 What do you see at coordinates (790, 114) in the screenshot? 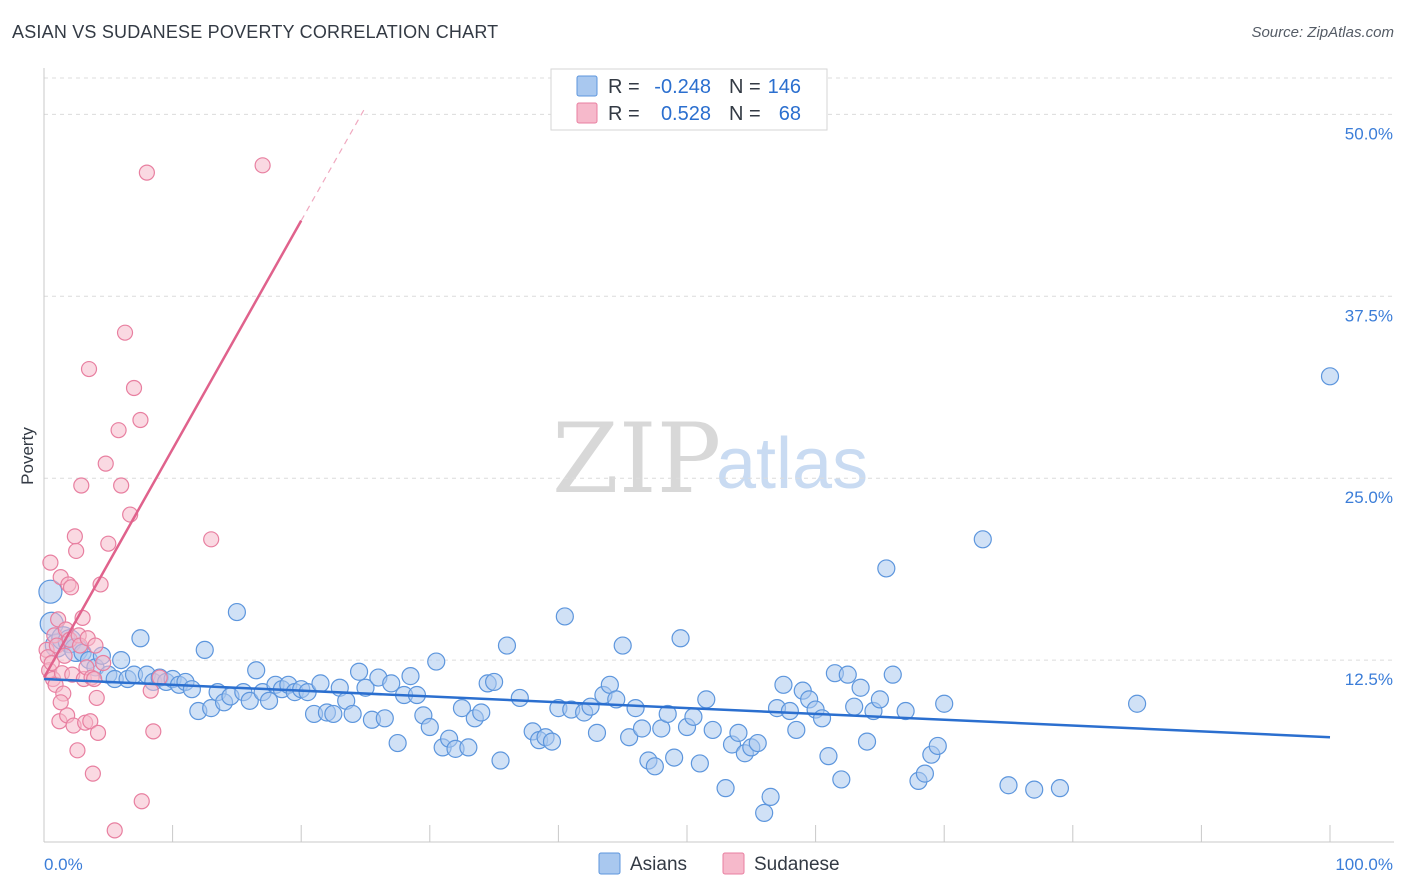
I see `legend-n-value-sudanese: 68` at bounding box center [790, 114].